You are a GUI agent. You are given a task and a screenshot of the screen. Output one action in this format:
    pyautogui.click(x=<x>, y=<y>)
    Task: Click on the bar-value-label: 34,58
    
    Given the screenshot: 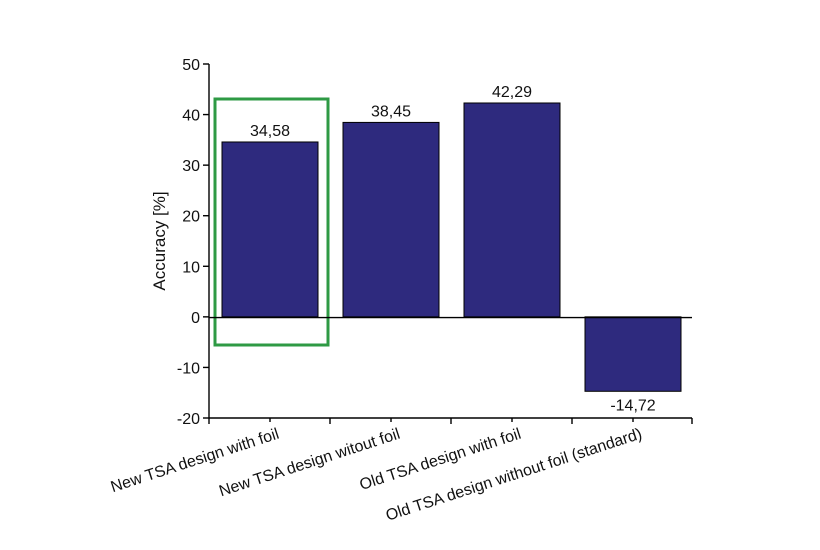 What is the action you would take?
    pyautogui.click(x=270, y=131)
    